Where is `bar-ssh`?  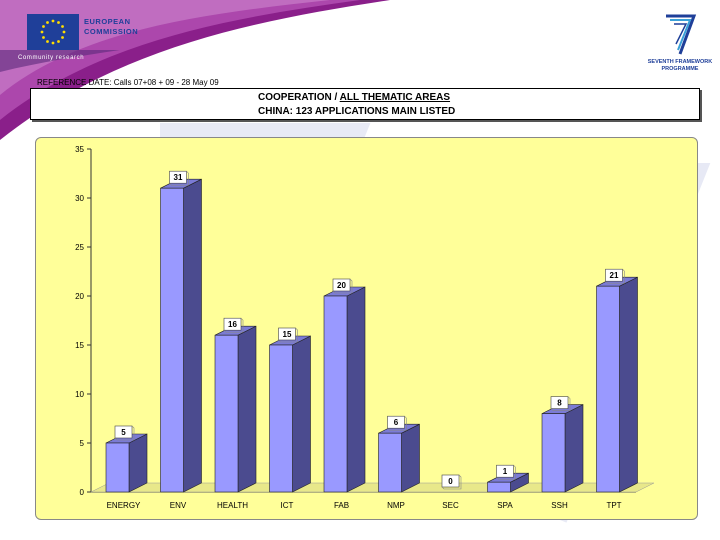 bar-ssh is located at coordinates (562, 448).